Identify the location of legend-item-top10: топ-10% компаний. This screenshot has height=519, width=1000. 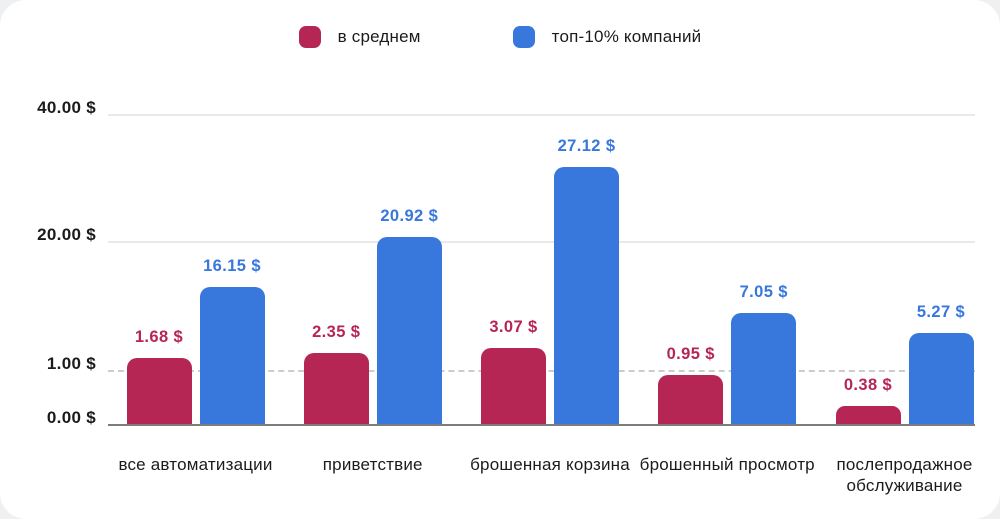
(607, 37).